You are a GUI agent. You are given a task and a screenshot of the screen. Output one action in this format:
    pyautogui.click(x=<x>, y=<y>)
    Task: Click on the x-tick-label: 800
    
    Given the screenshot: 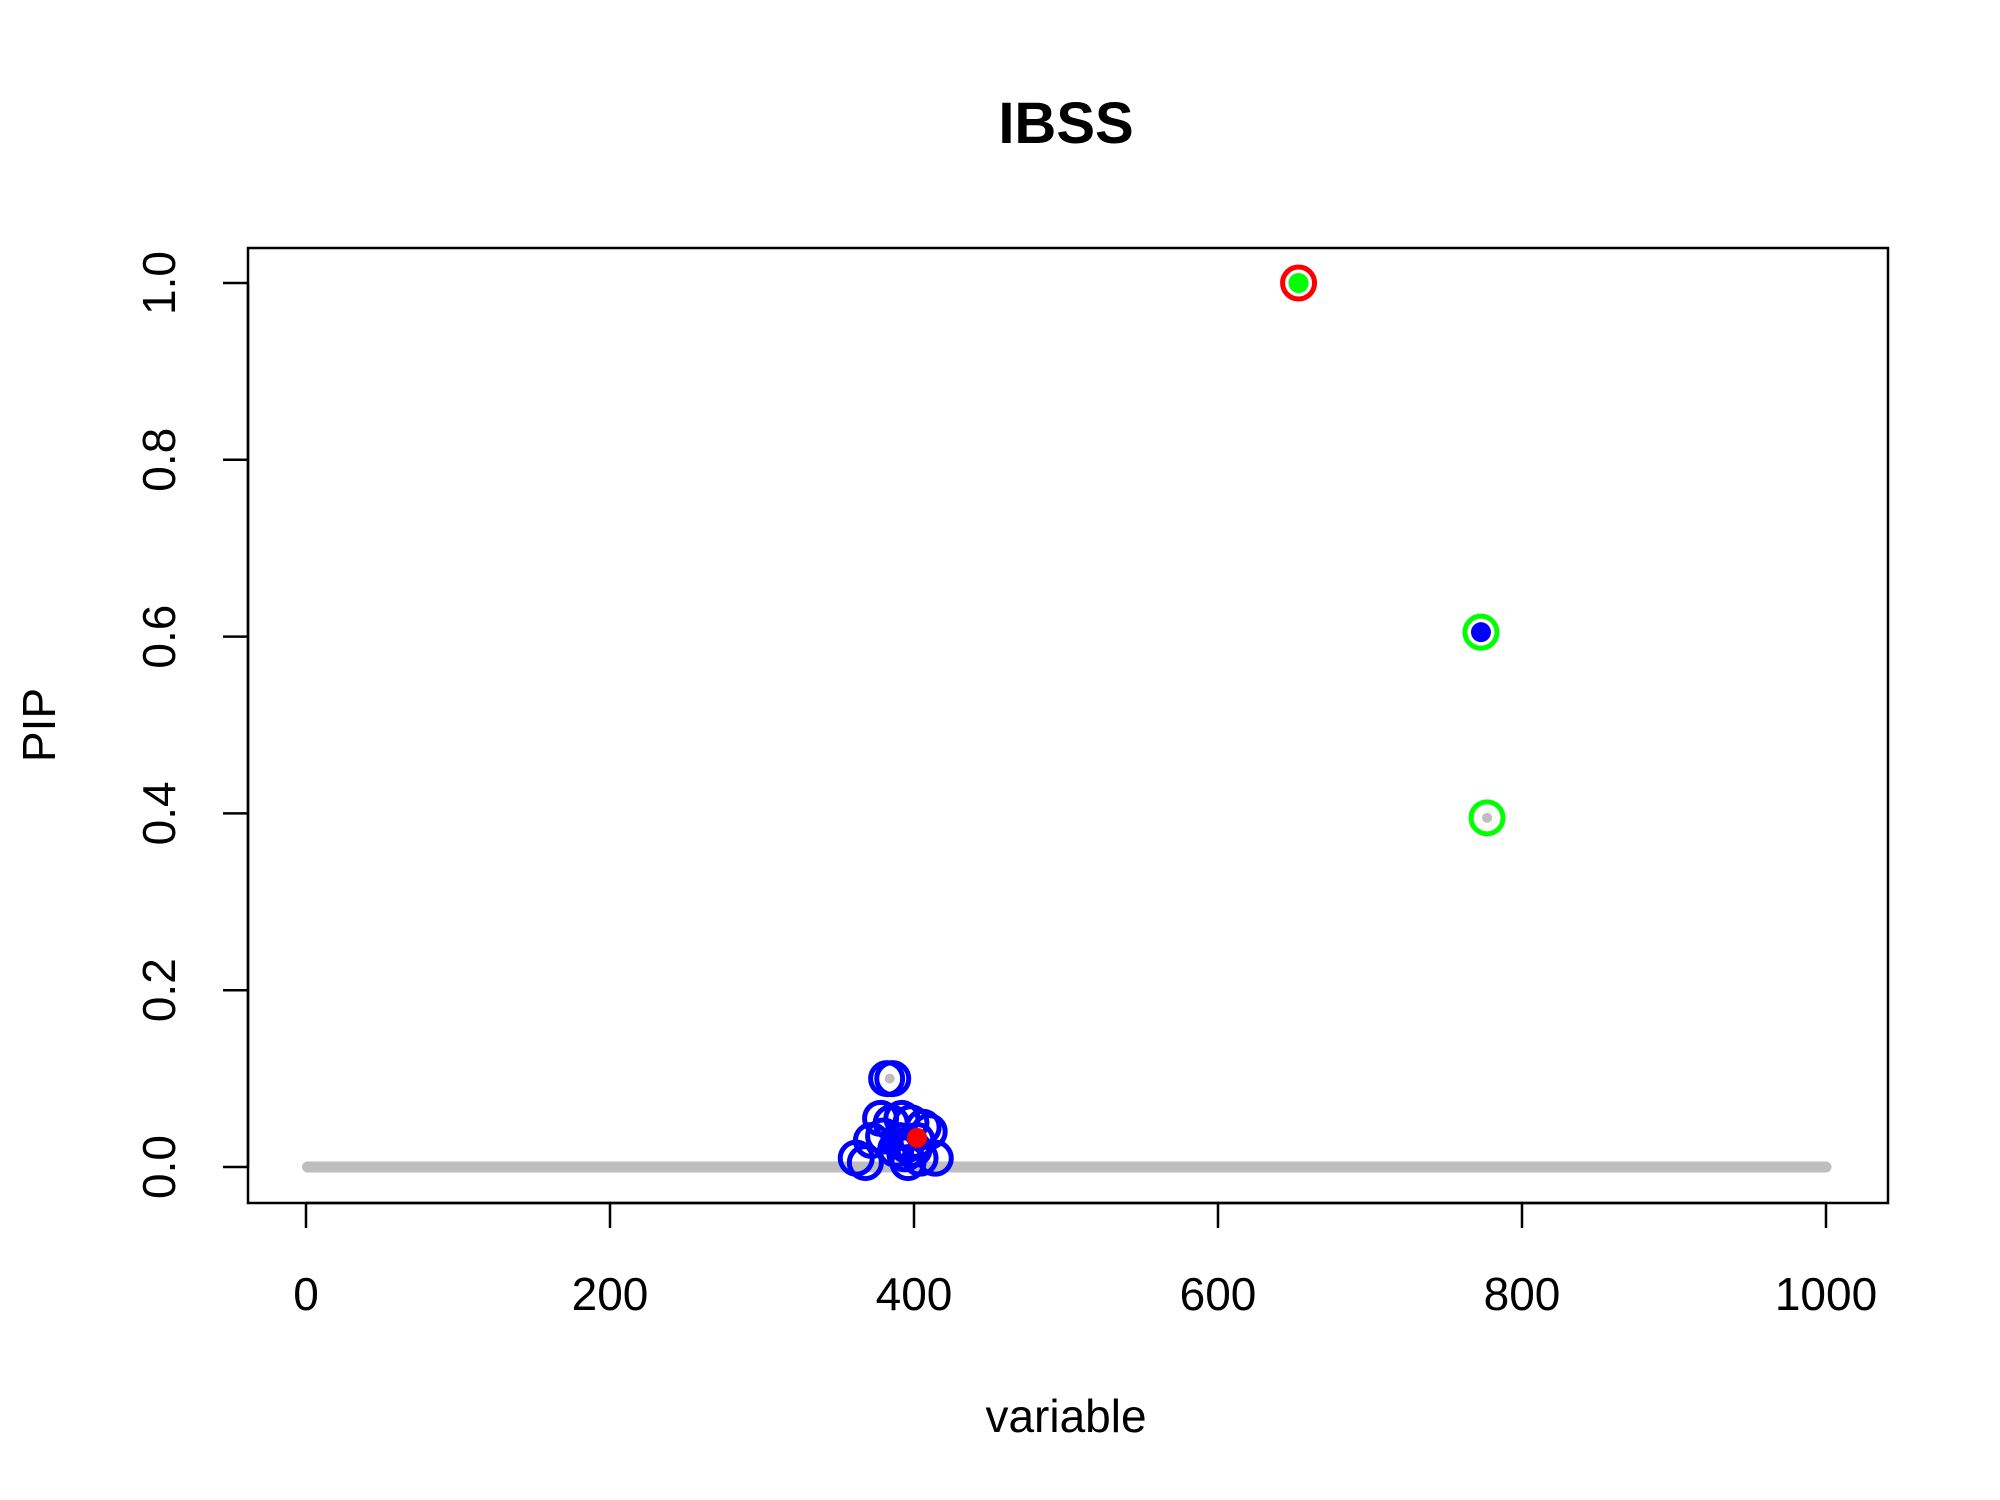 What is the action you would take?
    pyautogui.click(x=1522, y=1294)
    